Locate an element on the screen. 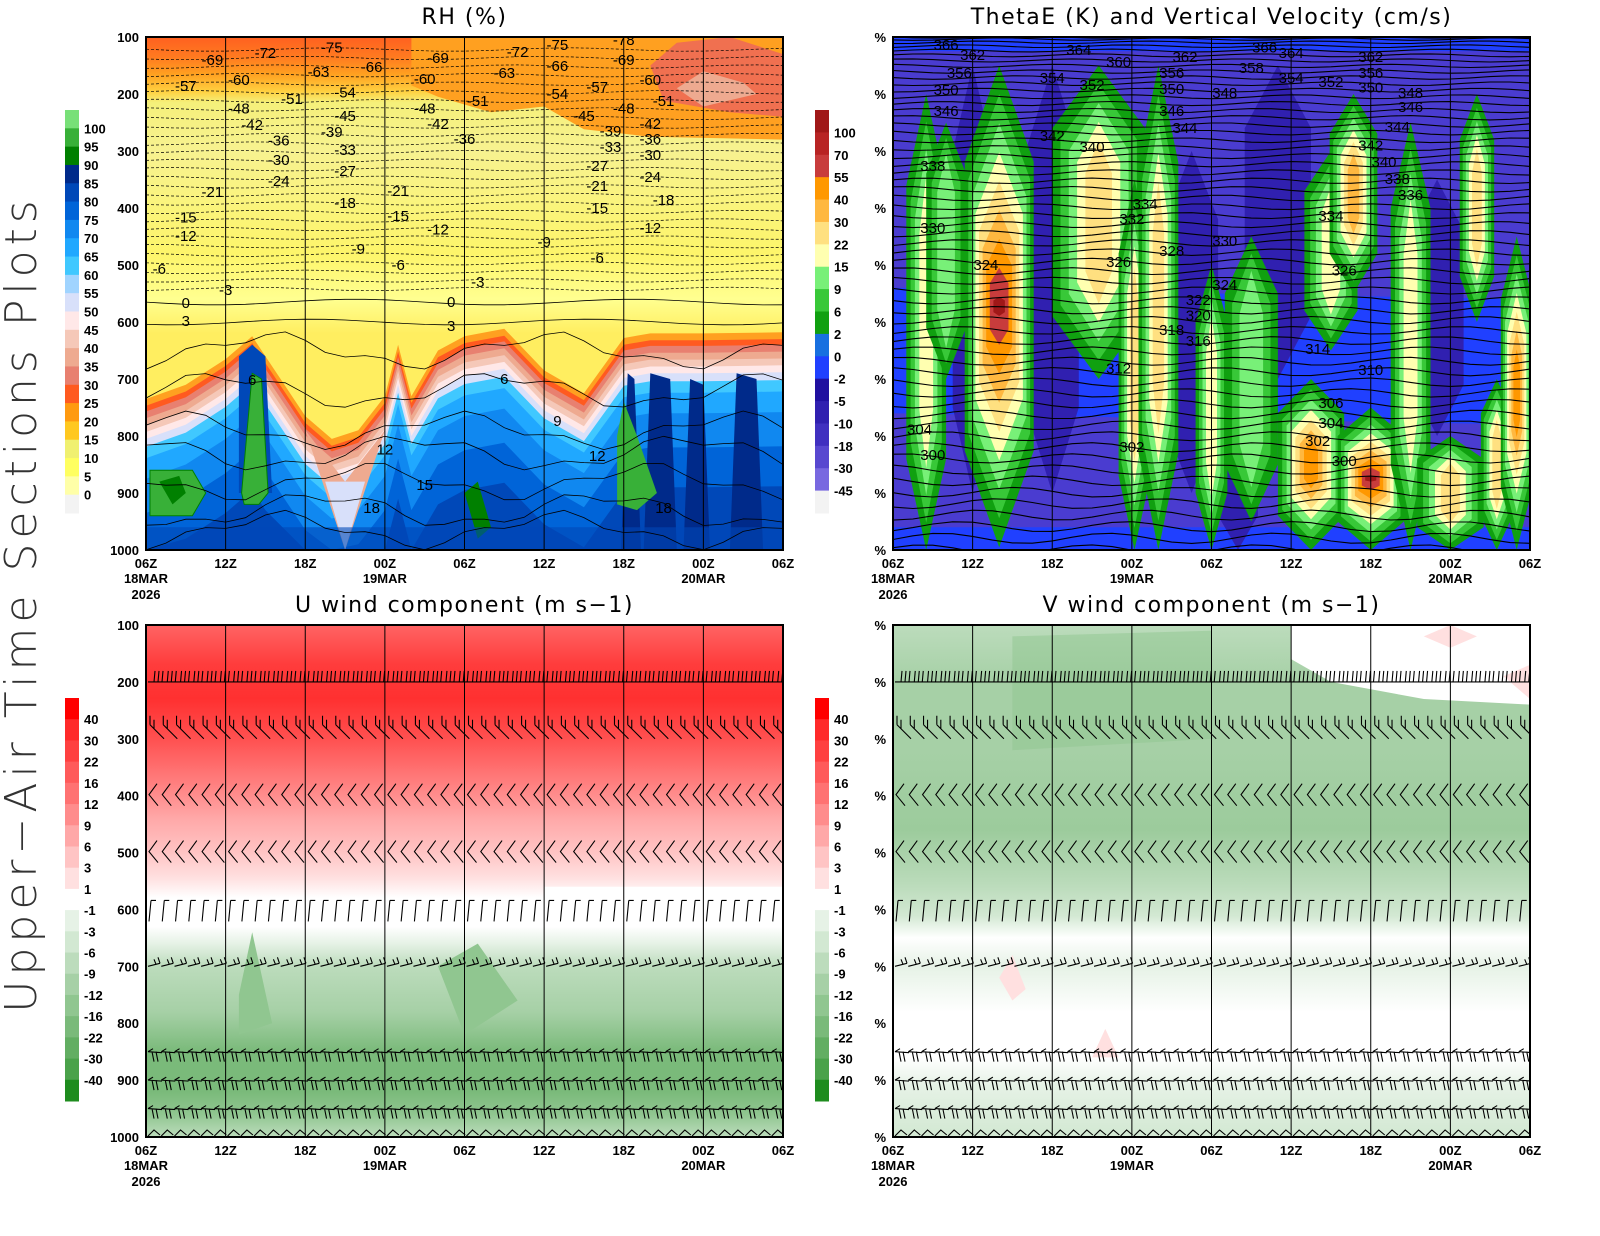 The image size is (1600, 1236). y-tick-label: 100 is located at coordinates (128, 37).